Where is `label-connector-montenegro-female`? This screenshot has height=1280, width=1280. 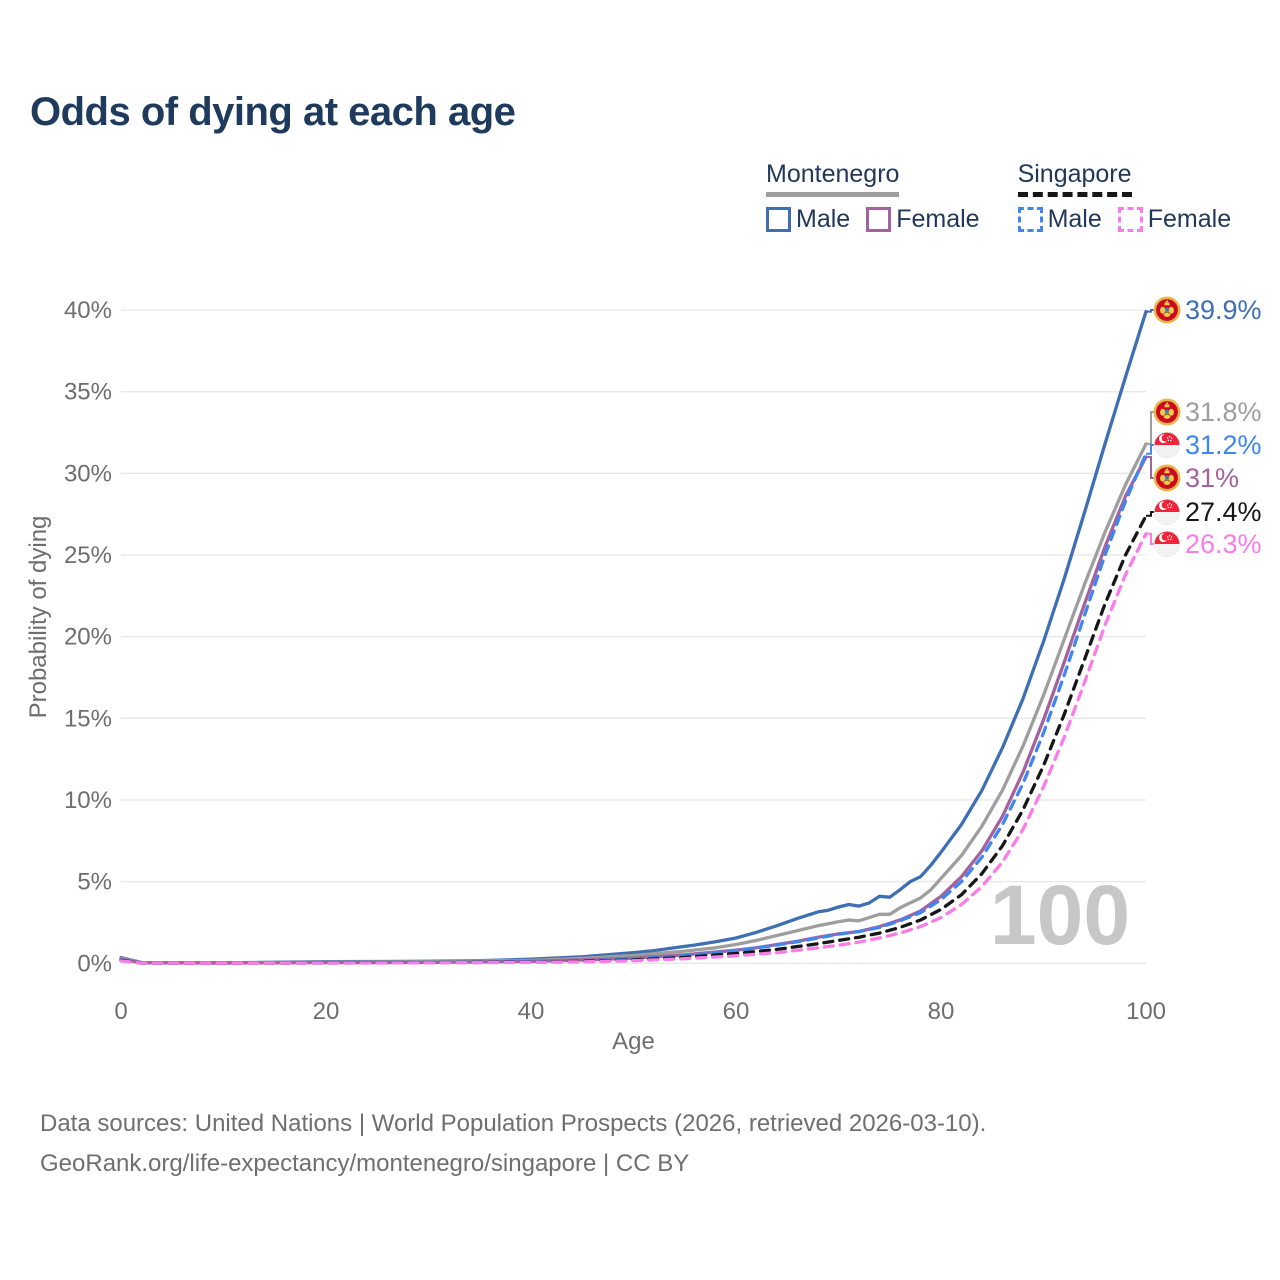 label-connector-montenegro-female is located at coordinates (1150, 467).